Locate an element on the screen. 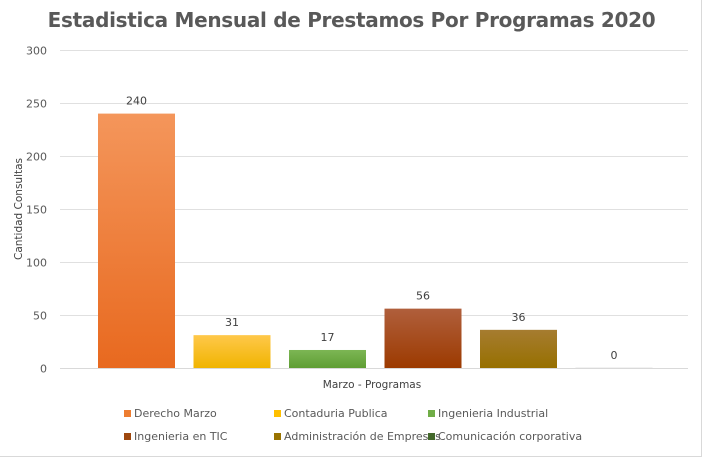  legend-item: Ingenieria Industrial is located at coordinates (488, 413).